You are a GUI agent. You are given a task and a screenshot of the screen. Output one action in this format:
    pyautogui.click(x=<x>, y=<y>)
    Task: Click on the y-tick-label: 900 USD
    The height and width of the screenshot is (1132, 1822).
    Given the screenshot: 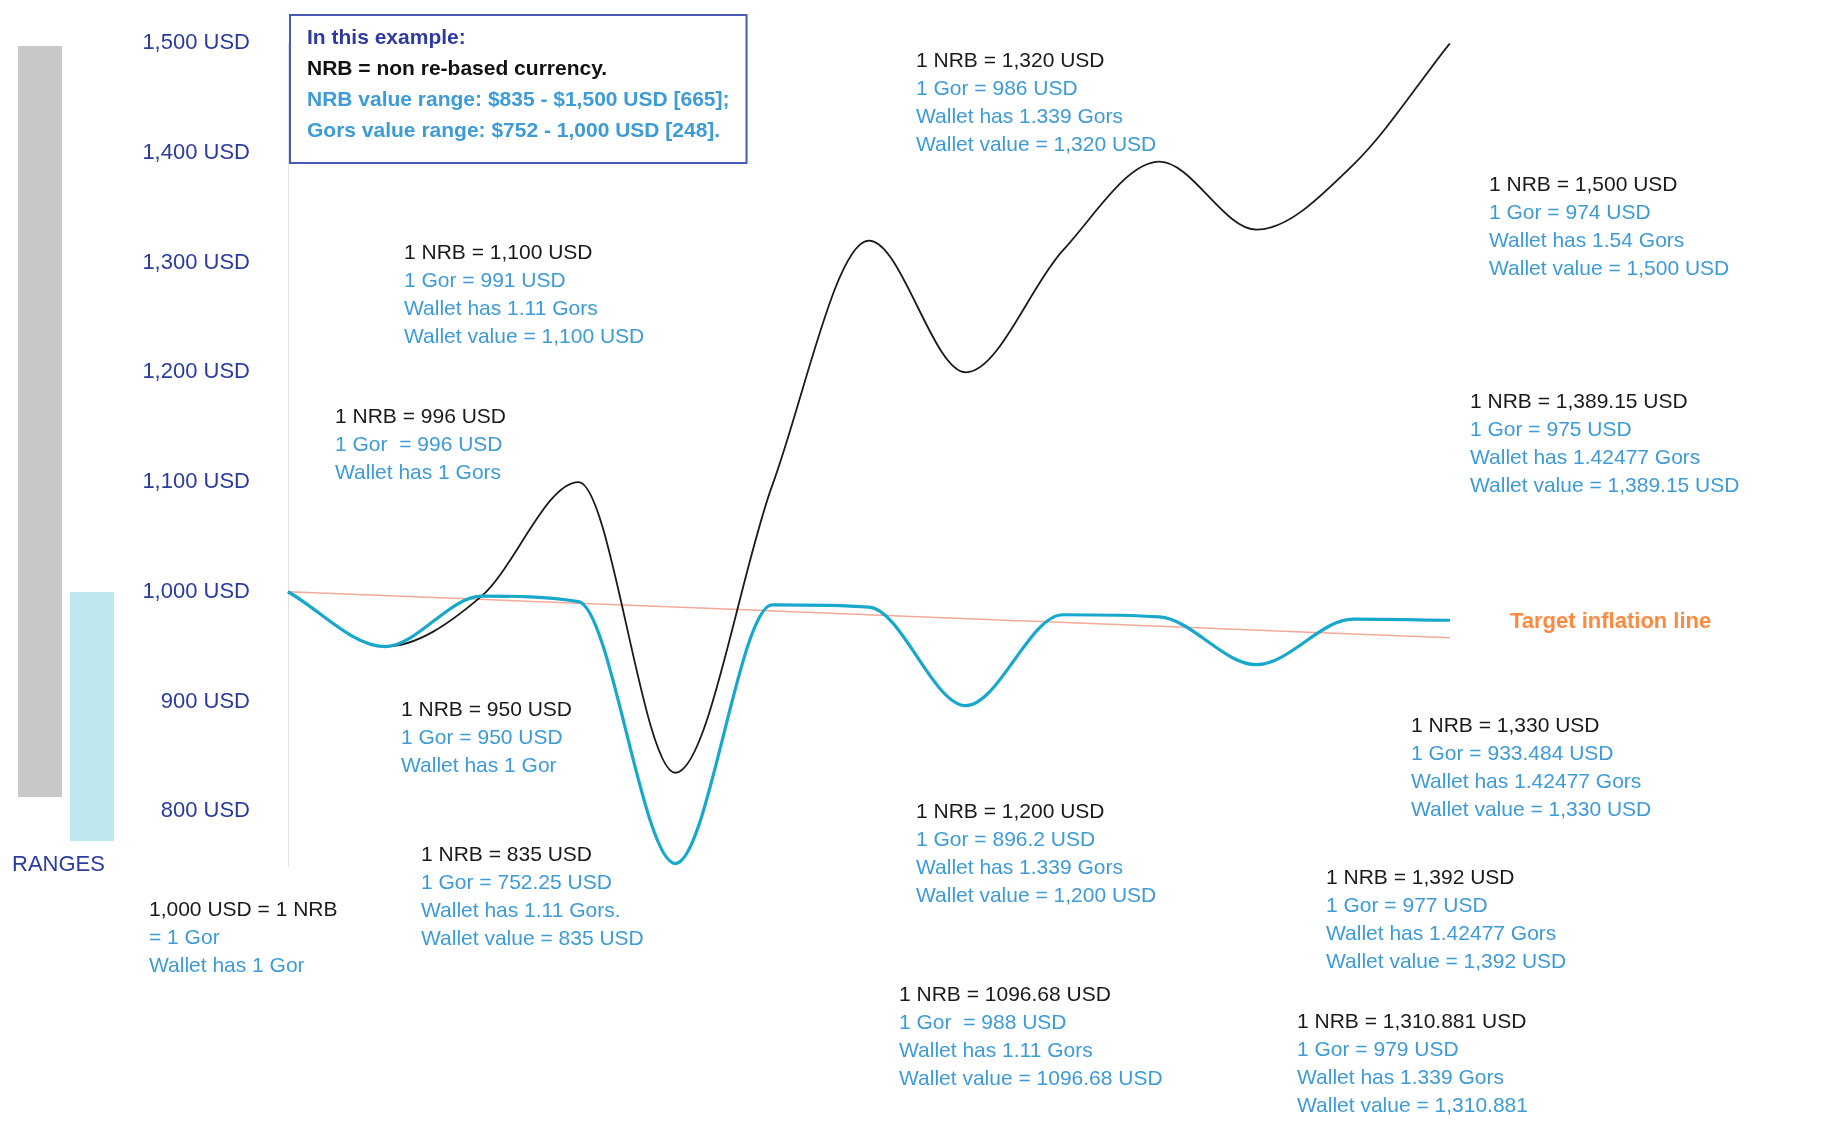 What is the action you would take?
    pyautogui.click(x=205, y=700)
    